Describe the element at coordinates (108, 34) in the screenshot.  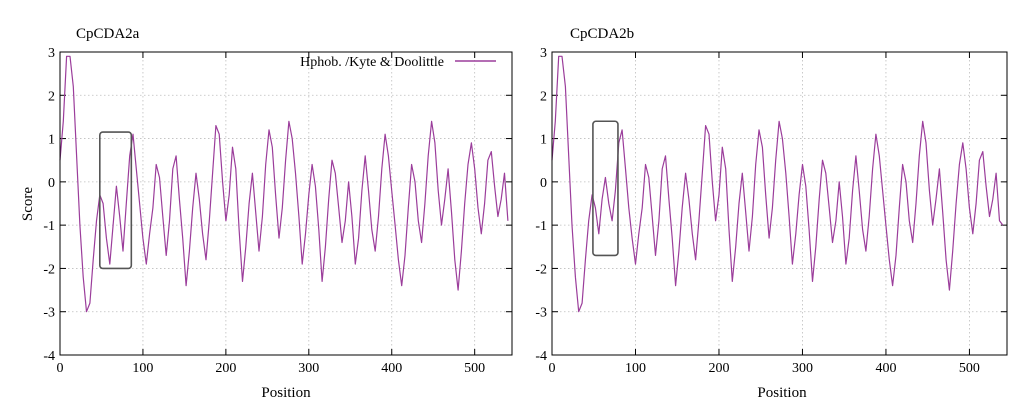
I see `panel-title: CpCDA2a` at that location.